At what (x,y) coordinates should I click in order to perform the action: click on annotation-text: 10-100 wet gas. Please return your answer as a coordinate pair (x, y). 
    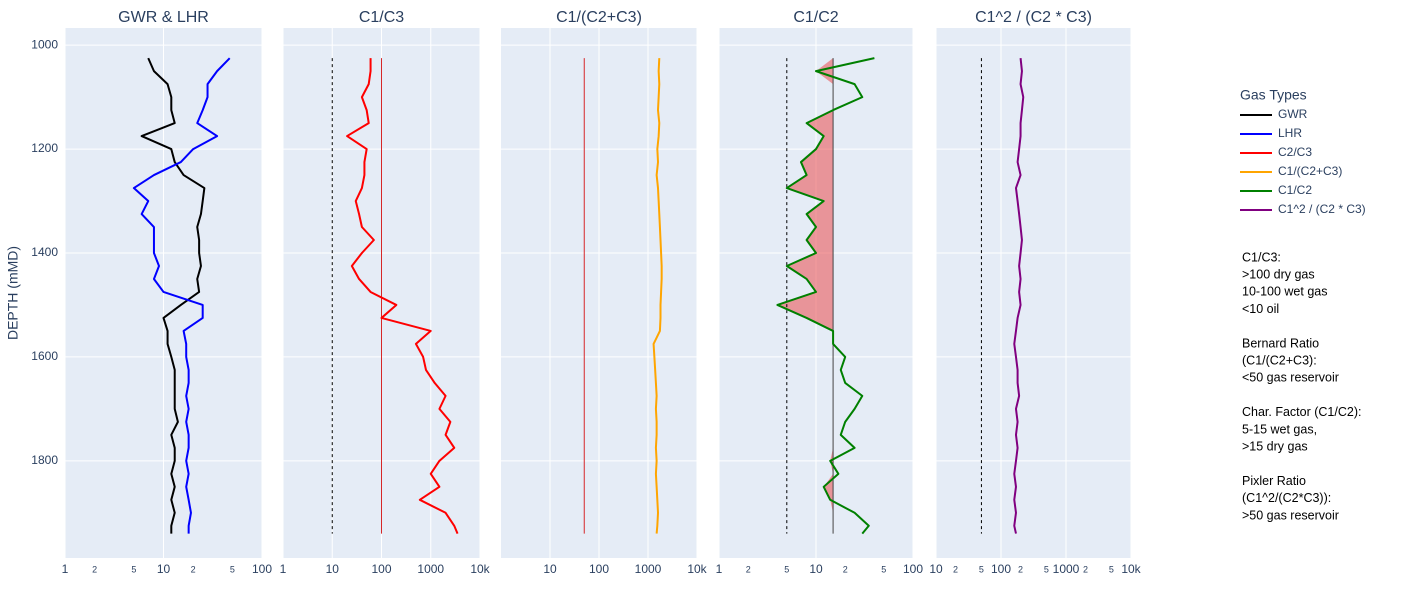
    Looking at the image, I should click on (1284, 292).